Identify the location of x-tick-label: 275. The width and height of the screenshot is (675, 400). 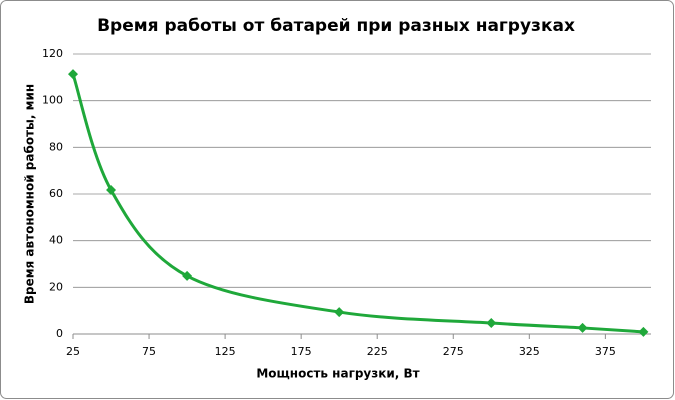
(453, 351).